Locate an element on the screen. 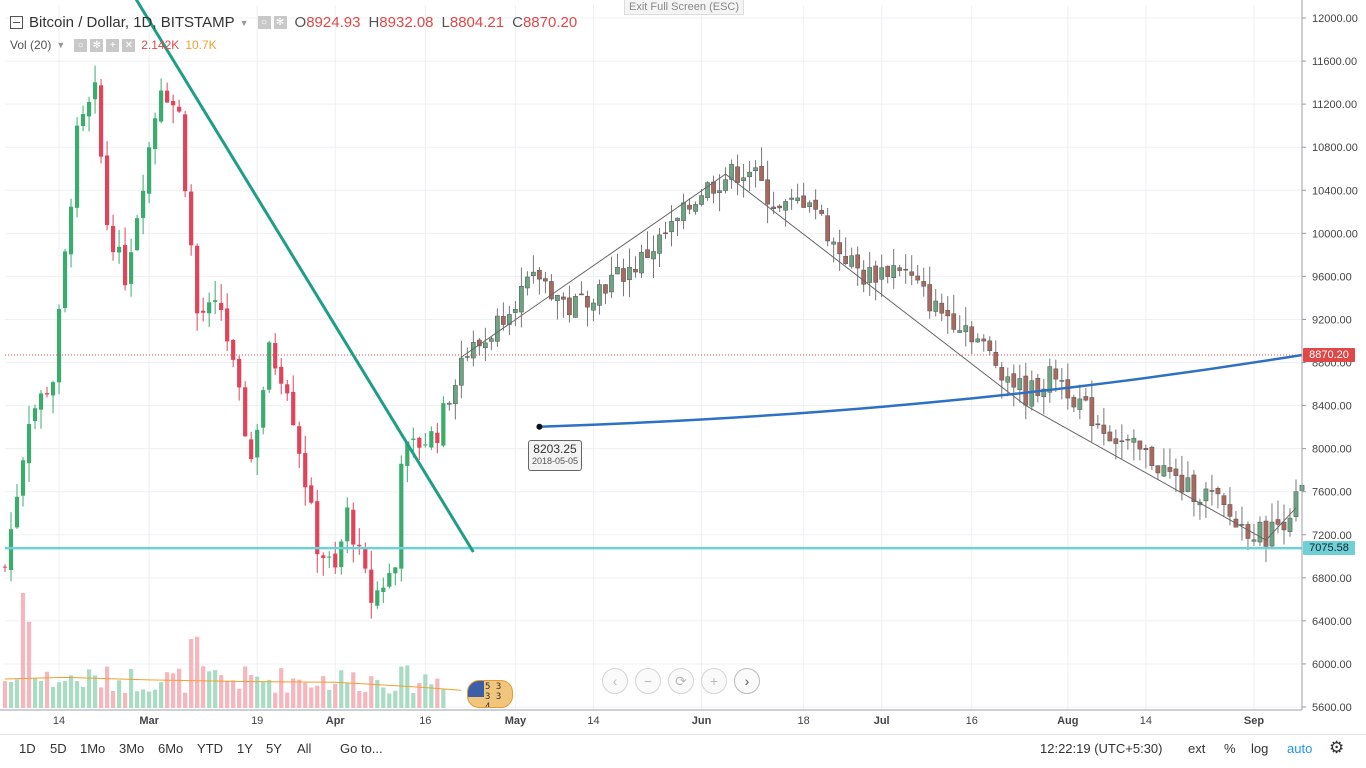 The image size is (1366, 768). range-1y: 1Y is located at coordinates (245, 748).